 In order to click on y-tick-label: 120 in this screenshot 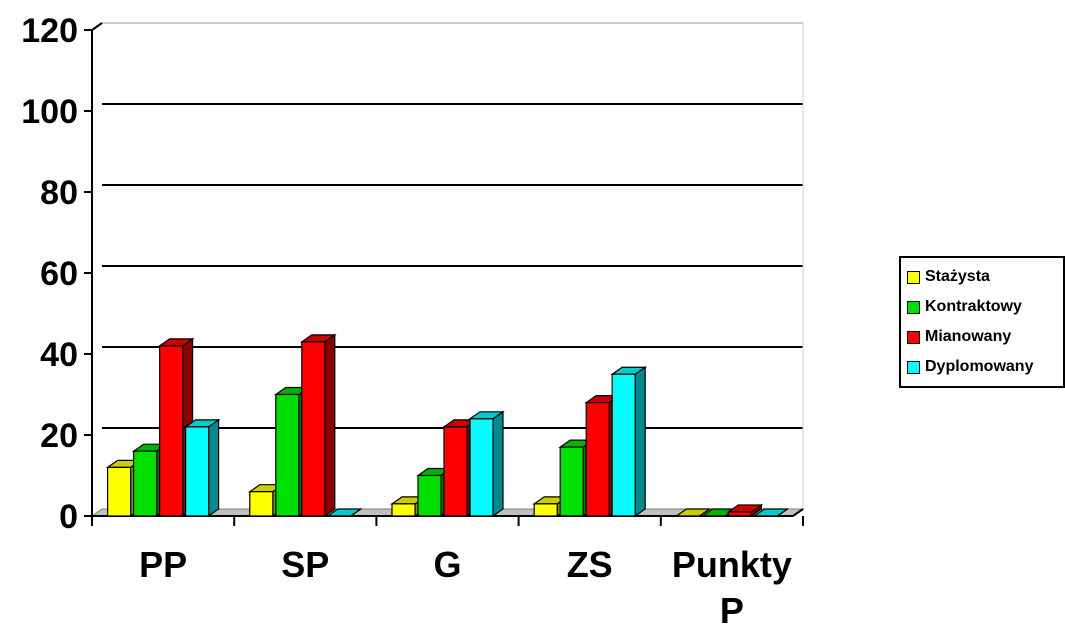, I will do `click(49, 31)`.